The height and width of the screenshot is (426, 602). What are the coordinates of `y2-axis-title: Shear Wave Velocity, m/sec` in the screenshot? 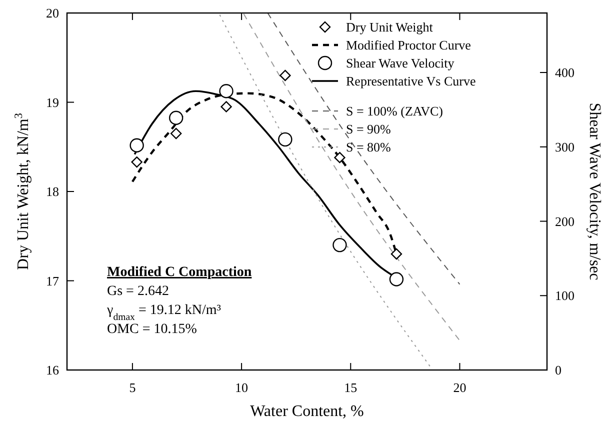 It's located at (594, 191).